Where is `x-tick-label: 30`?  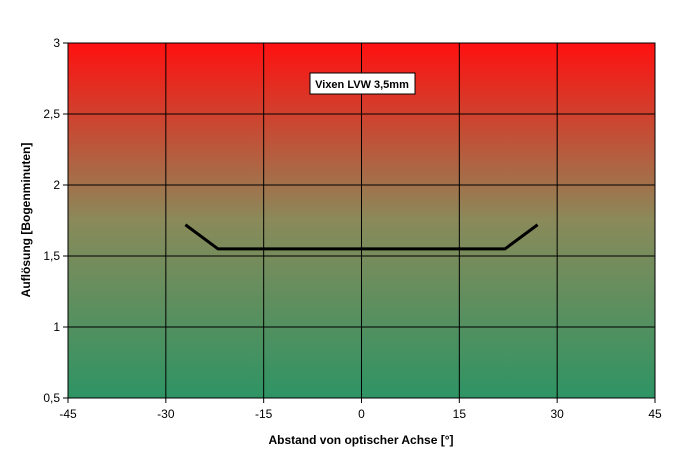 x-tick-label: 30 is located at coordinates (557, 414).